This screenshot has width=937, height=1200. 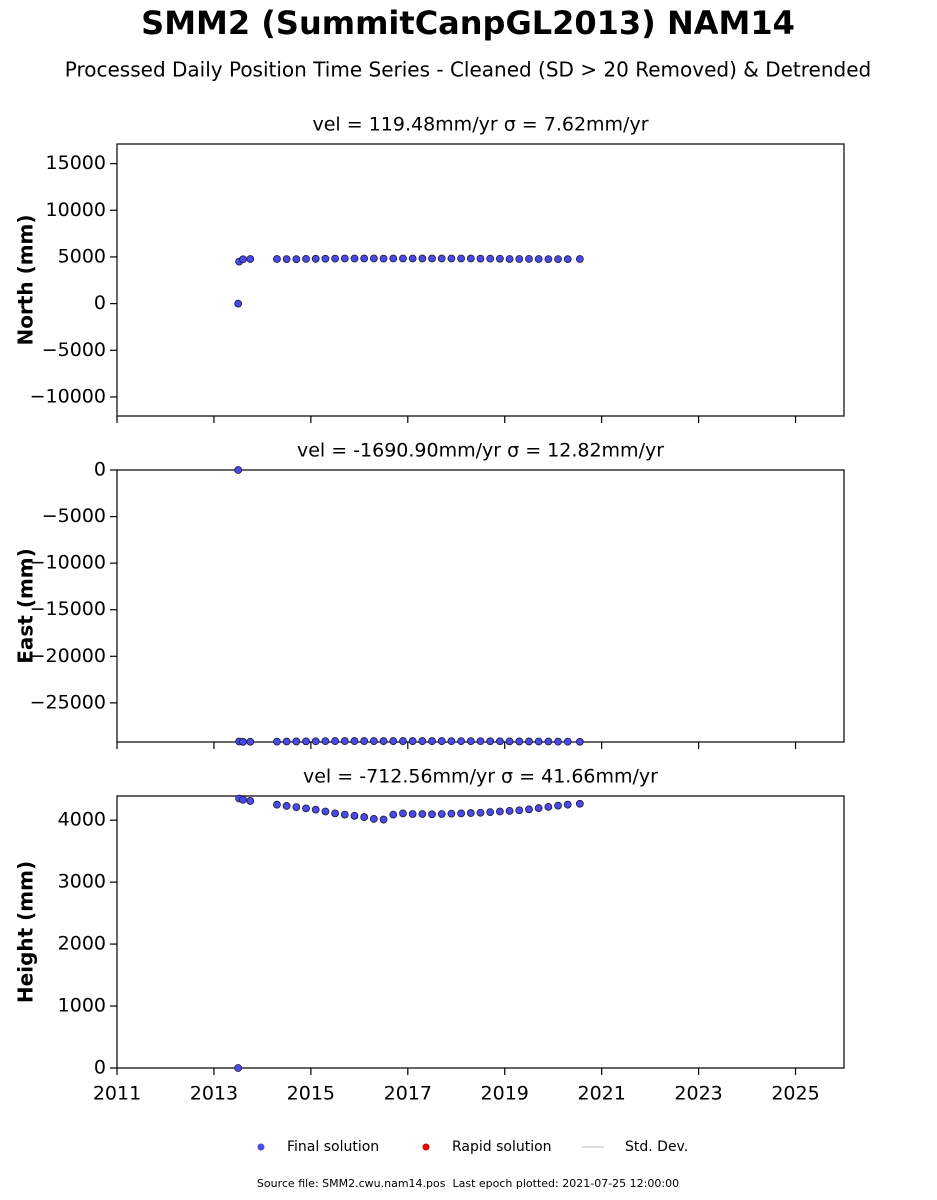 I want to click on x-tick-label: 2021, so click(x=601, y=1094).